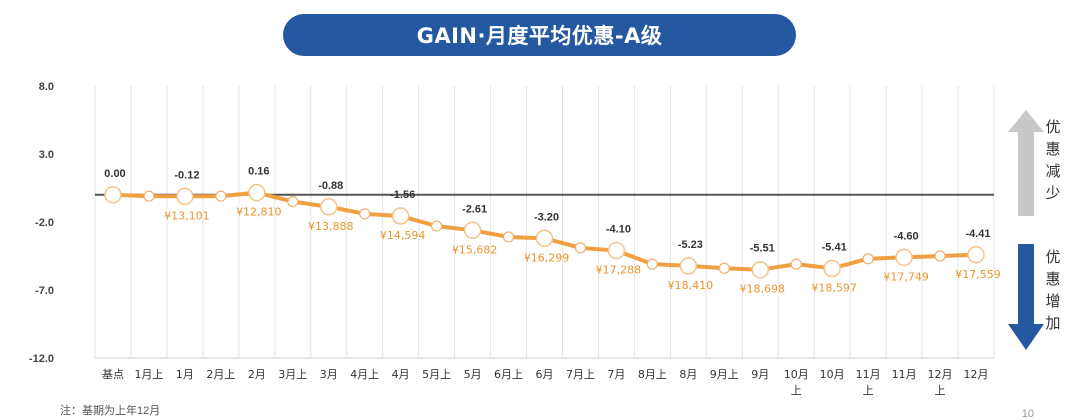  Describe the element at coordinates (978, 274) in the screenshot. I see `price-label: ¥17,559` at that location.